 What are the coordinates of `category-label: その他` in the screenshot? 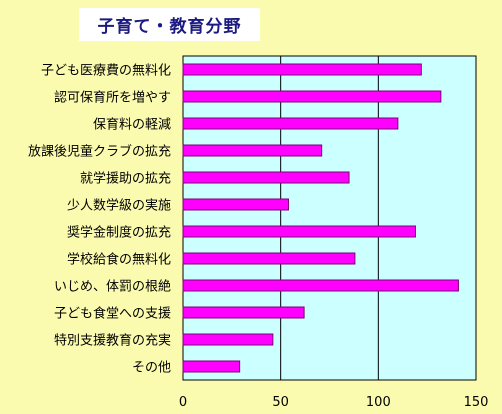 It's located at (151, 368).